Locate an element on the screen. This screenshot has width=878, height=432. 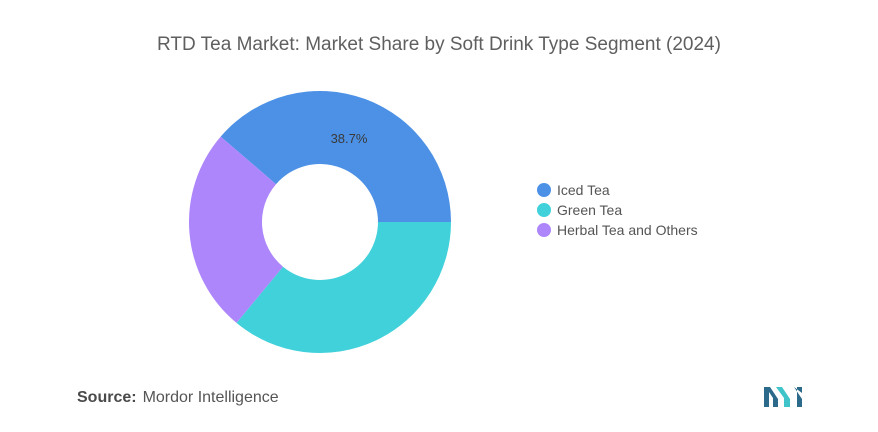
slice-herbal-tea is located at coordinates (236, 229).